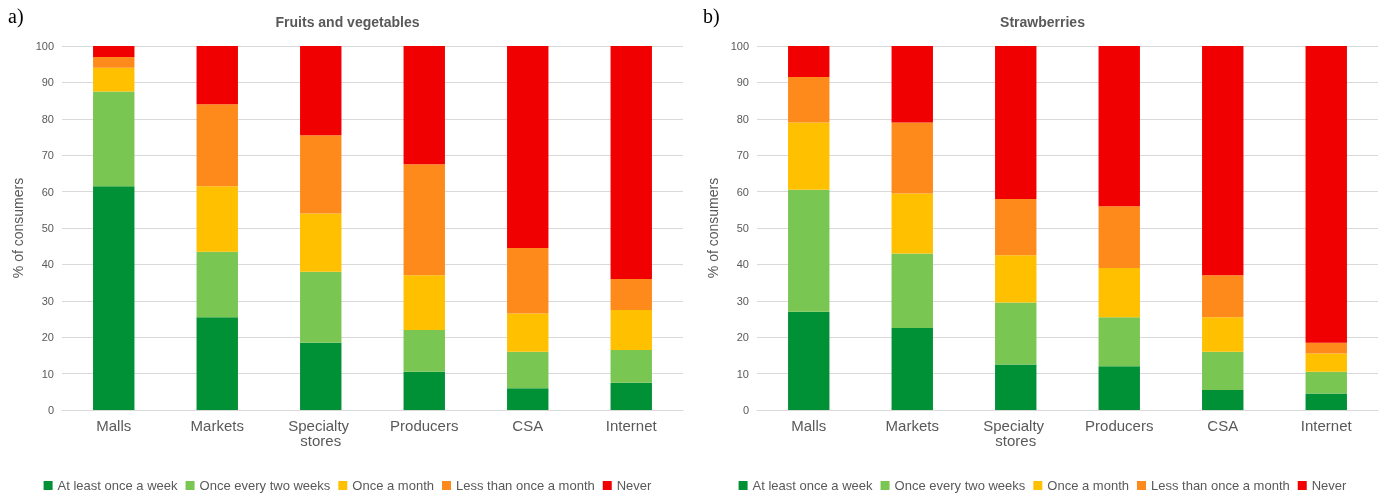 The width and height of the screenshot is (1390, 499). Describe the element at coordinates (711, 16) in the screenshot. I see `text: b)` at that location.